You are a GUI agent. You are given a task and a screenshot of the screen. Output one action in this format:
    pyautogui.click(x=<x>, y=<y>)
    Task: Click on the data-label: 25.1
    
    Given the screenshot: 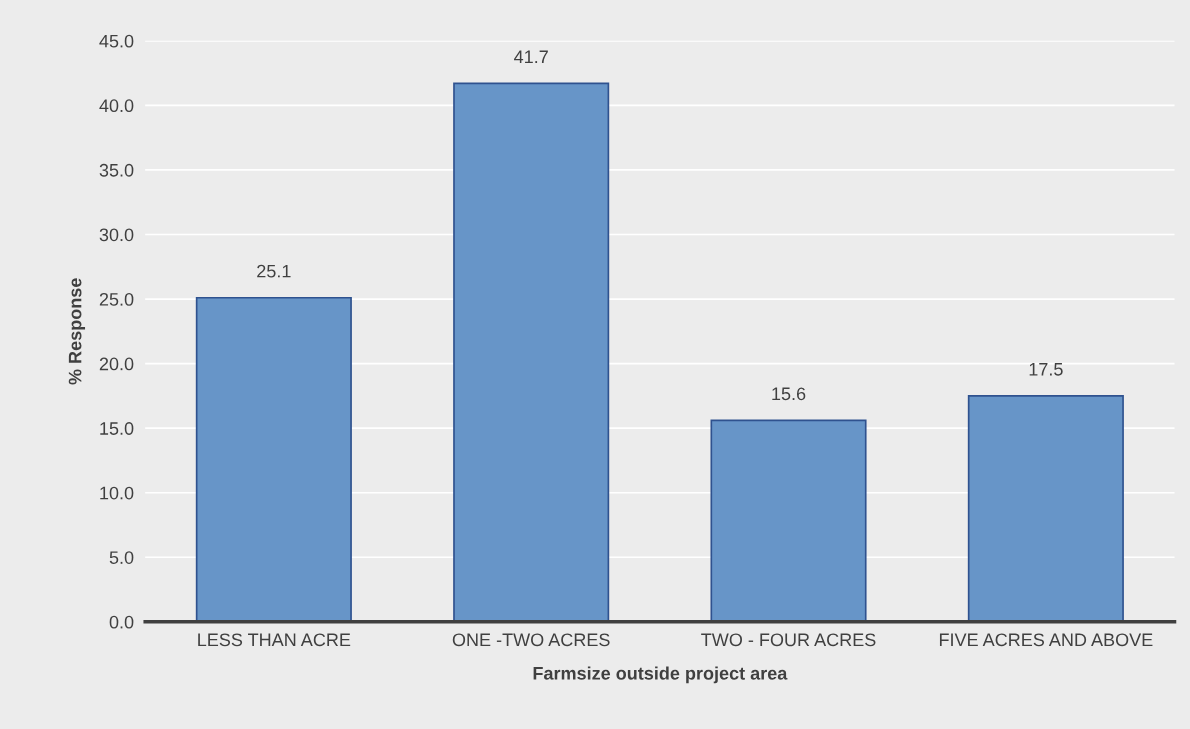 What is the action you would take?
    pyautogui.click(x=274, y=271)
    